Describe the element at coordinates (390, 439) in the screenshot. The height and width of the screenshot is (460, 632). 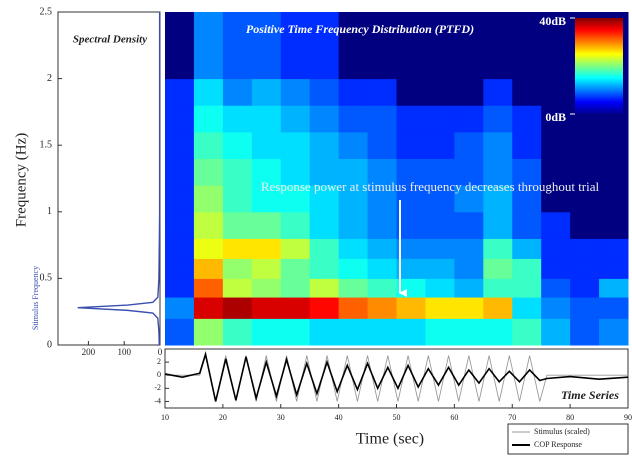
I see `x-axis-label: Time (sec)` at that location.